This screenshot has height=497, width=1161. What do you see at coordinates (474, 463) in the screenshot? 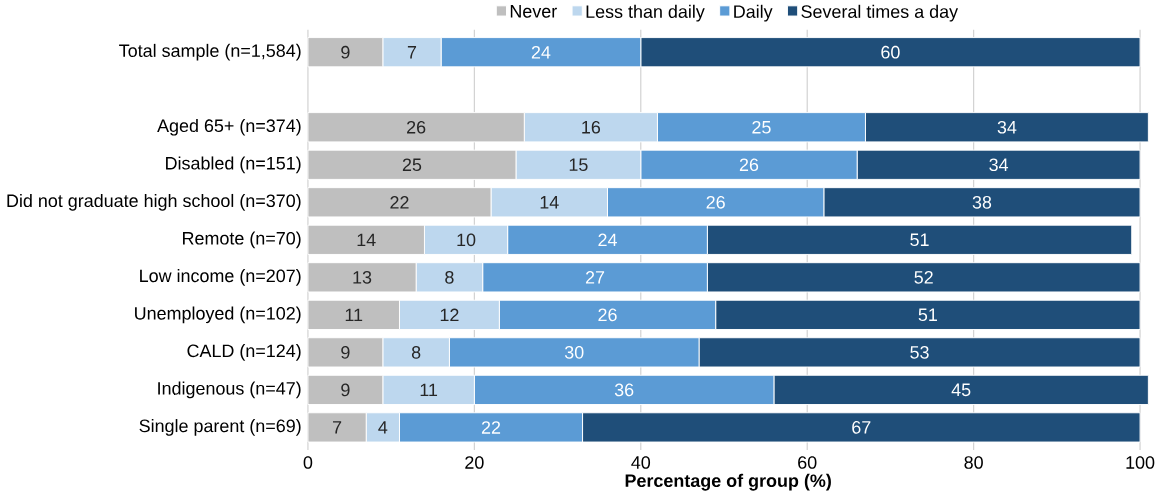
I see `x-tick-label: 20` at bounding box center [474, 463].